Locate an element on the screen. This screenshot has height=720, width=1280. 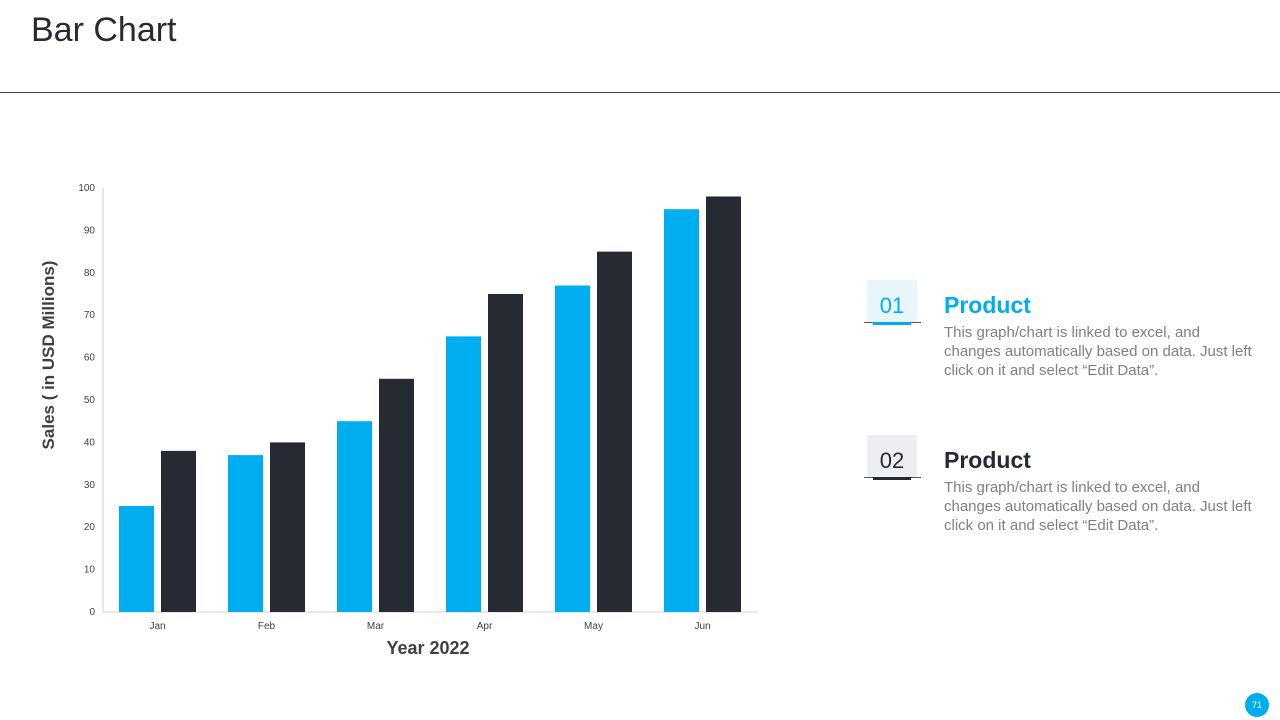
y-tick-label: 30 is located at coordinates (90, 485).